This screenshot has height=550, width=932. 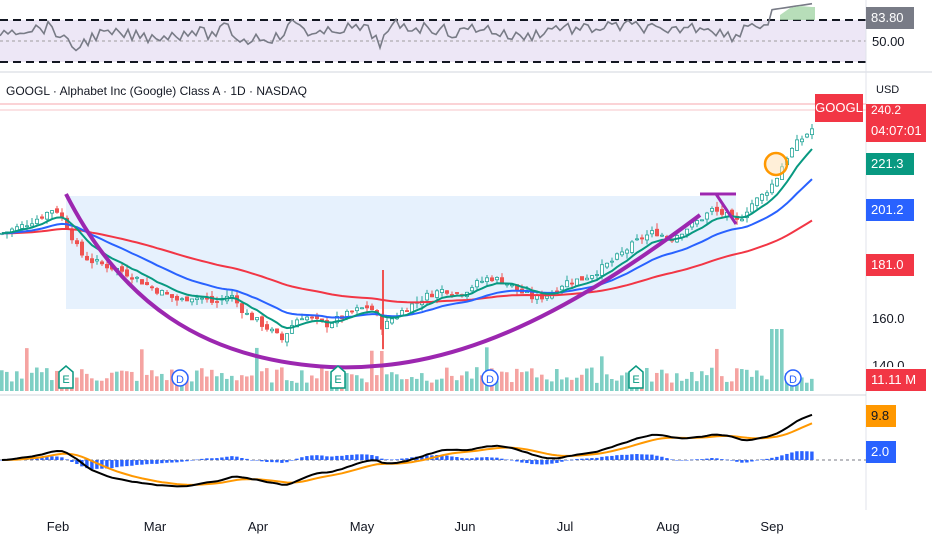 I want to click on macd-line, so click(x=407, y=450).